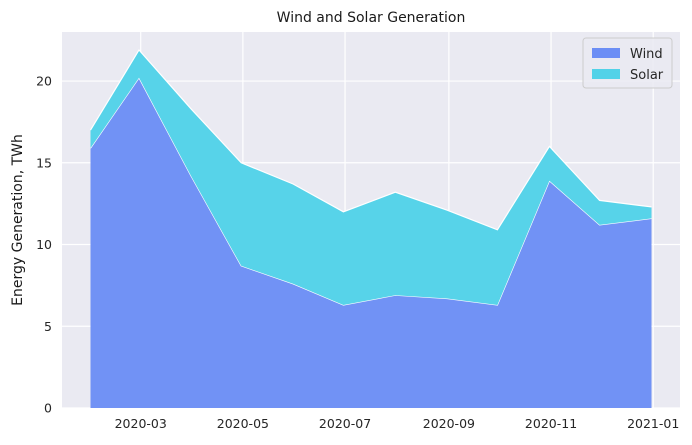 The image size is (692, 445). Describe the element at coordinates (647, 75) in the screenshot. I see `legend-label-solar: Solar` at that location.